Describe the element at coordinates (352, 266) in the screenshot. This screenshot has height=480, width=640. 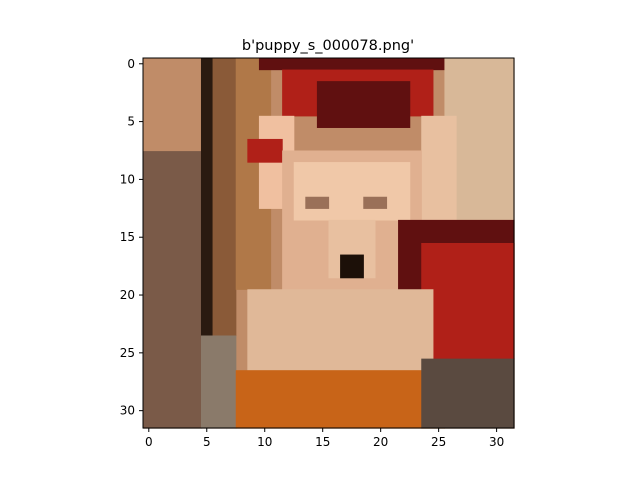
I see `region-nose` at that location.